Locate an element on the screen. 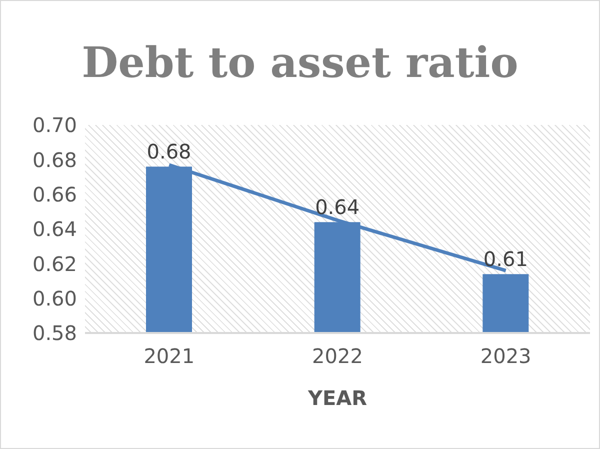 The height and width of the screenshot is (449, 600). x-tick-label: 2021 is located at coordinates (169, 356).